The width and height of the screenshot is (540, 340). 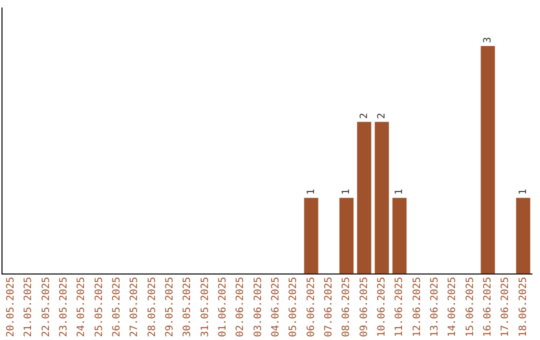 What do you see at coordinates (488, 307) in the screenshot?
I see `x-tick-label: 16.06.2025` at bounding box center [488, 307].